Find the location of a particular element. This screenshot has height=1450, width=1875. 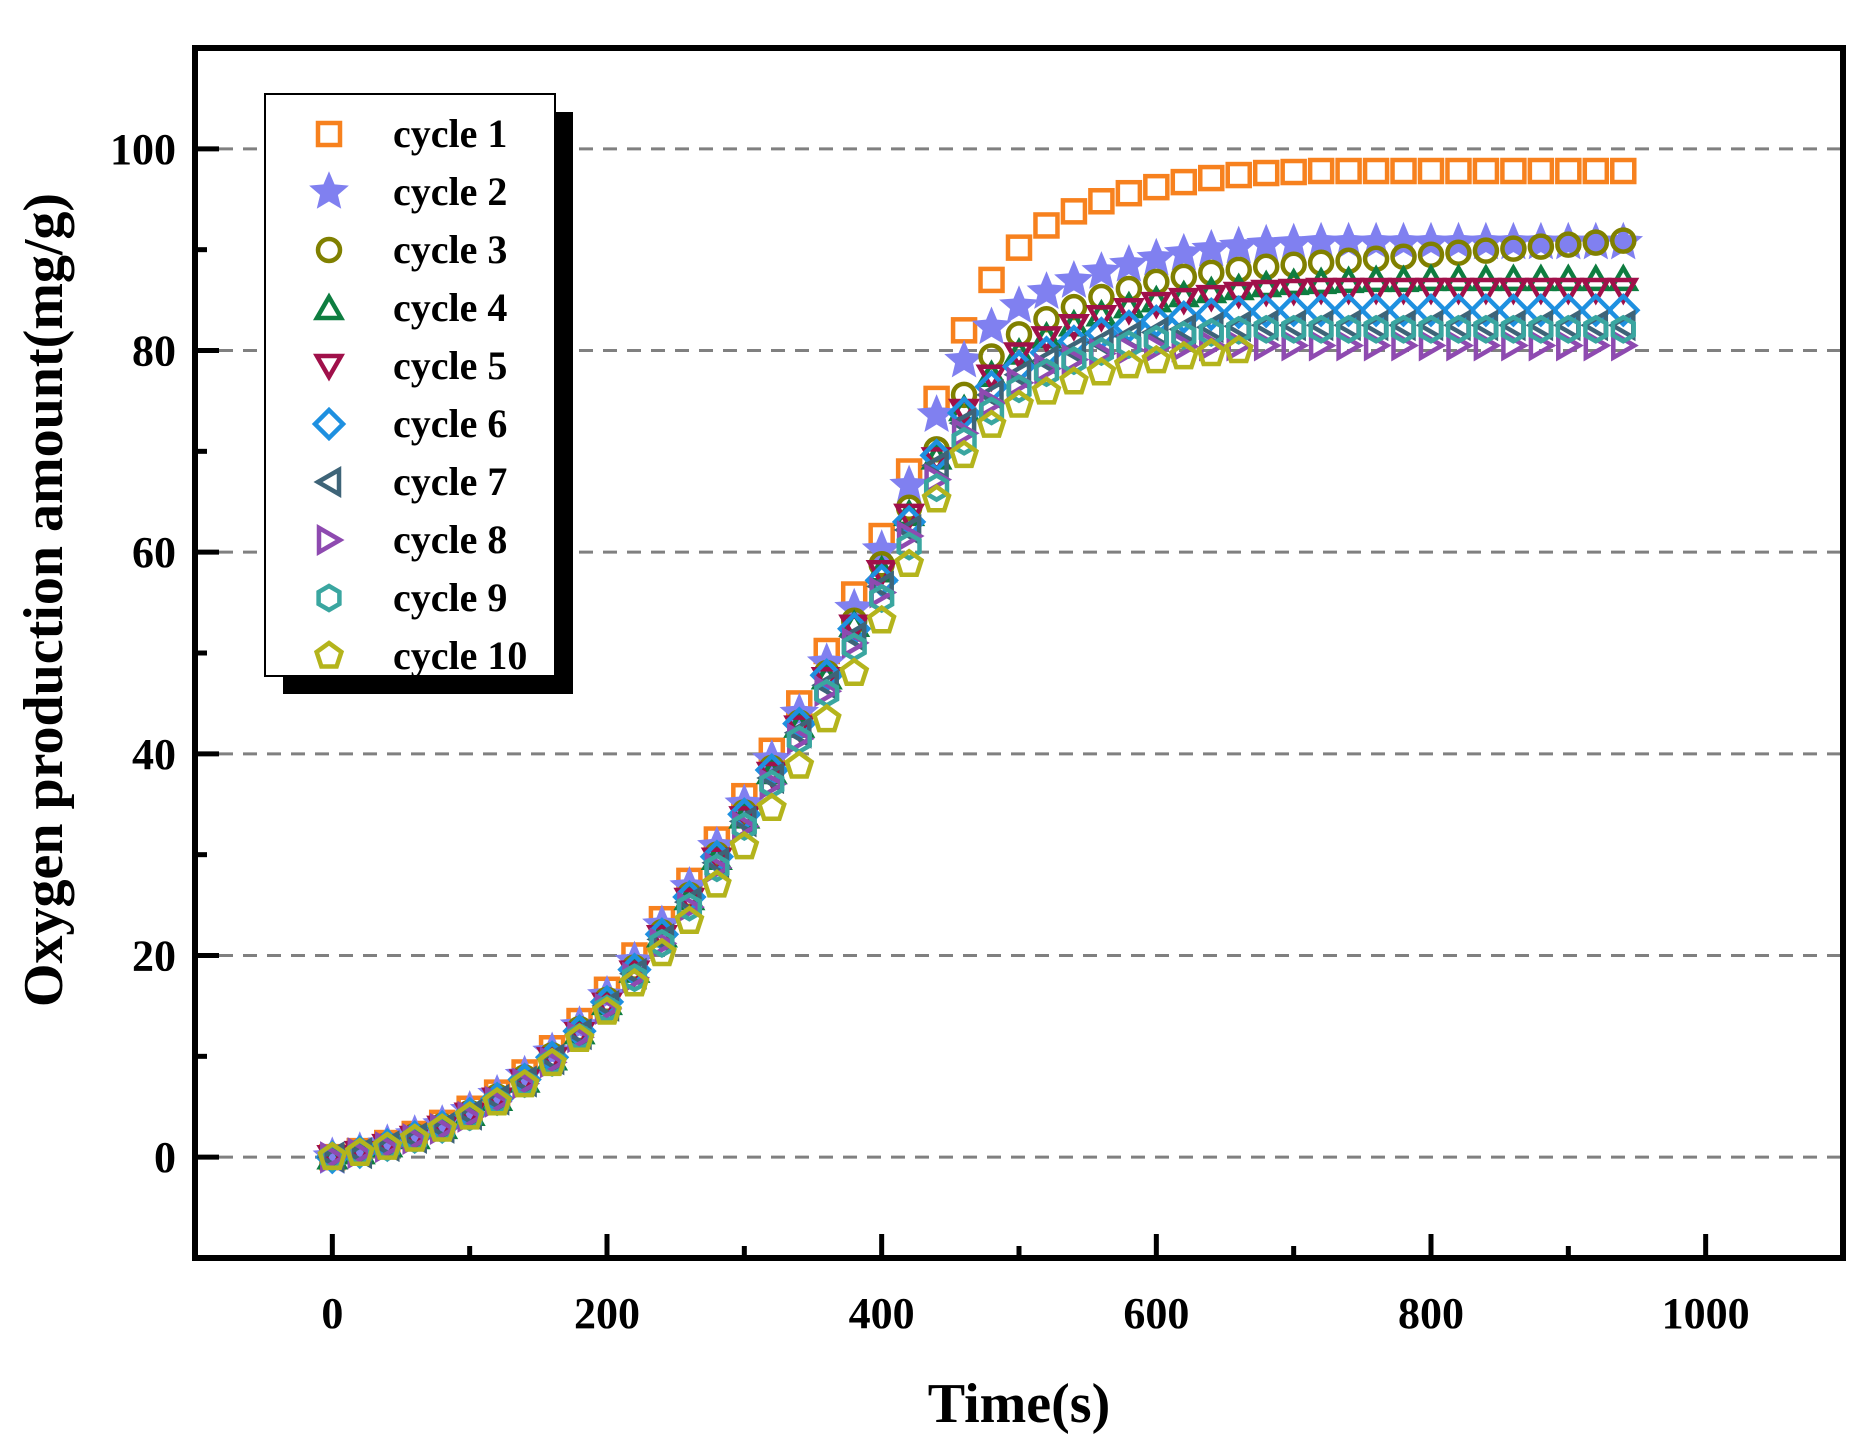

x-tick-label: 600 is located at coordinates (1156, 1313).